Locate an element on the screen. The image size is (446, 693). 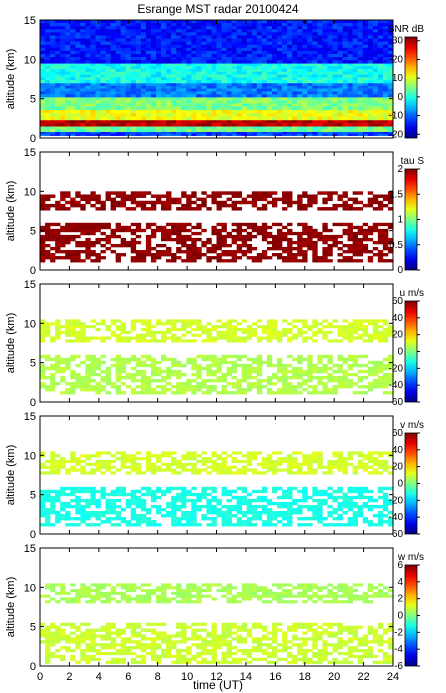
colorbar-tick-label: 30 is located at coordinates (398, 41).